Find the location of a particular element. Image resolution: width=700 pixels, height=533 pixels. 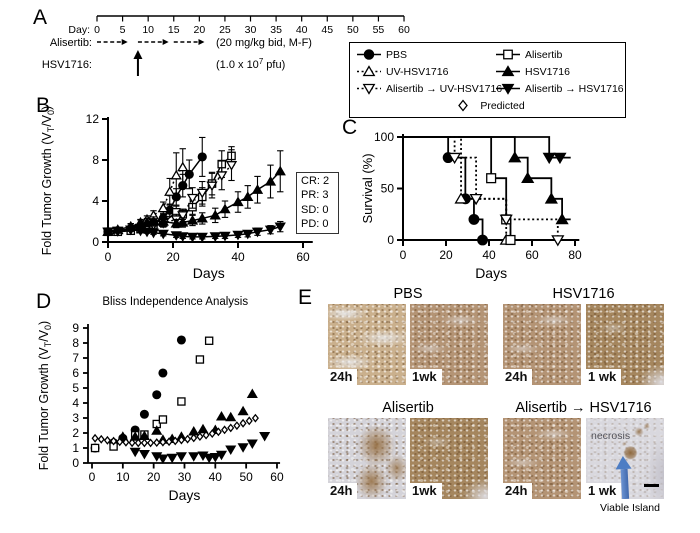

svg-text: 15 is located at coordinates (174, 30).